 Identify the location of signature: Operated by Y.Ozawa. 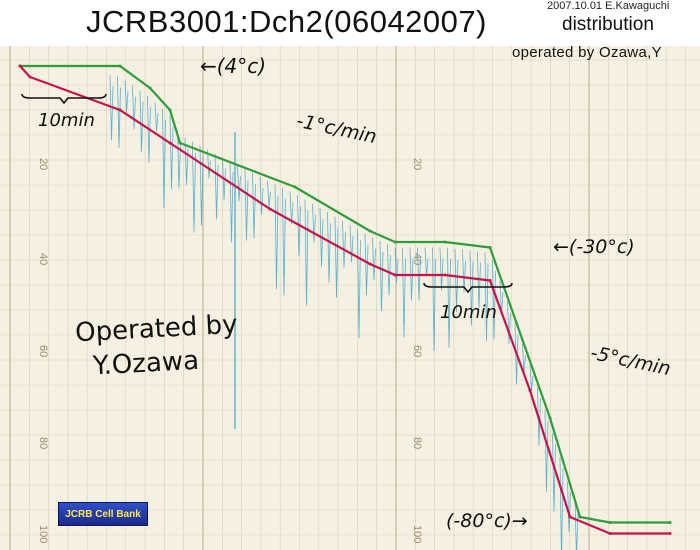
(157, 346).